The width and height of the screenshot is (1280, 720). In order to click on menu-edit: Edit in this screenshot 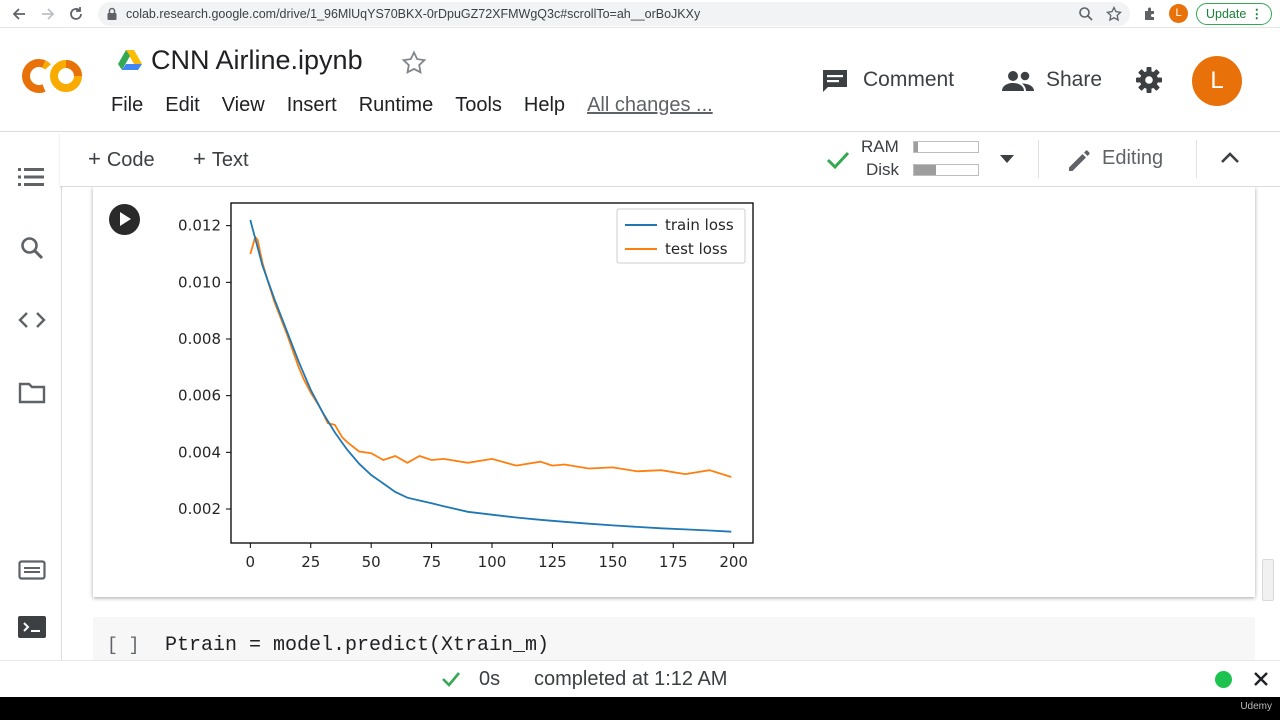, I will do `click(182, 105)`.